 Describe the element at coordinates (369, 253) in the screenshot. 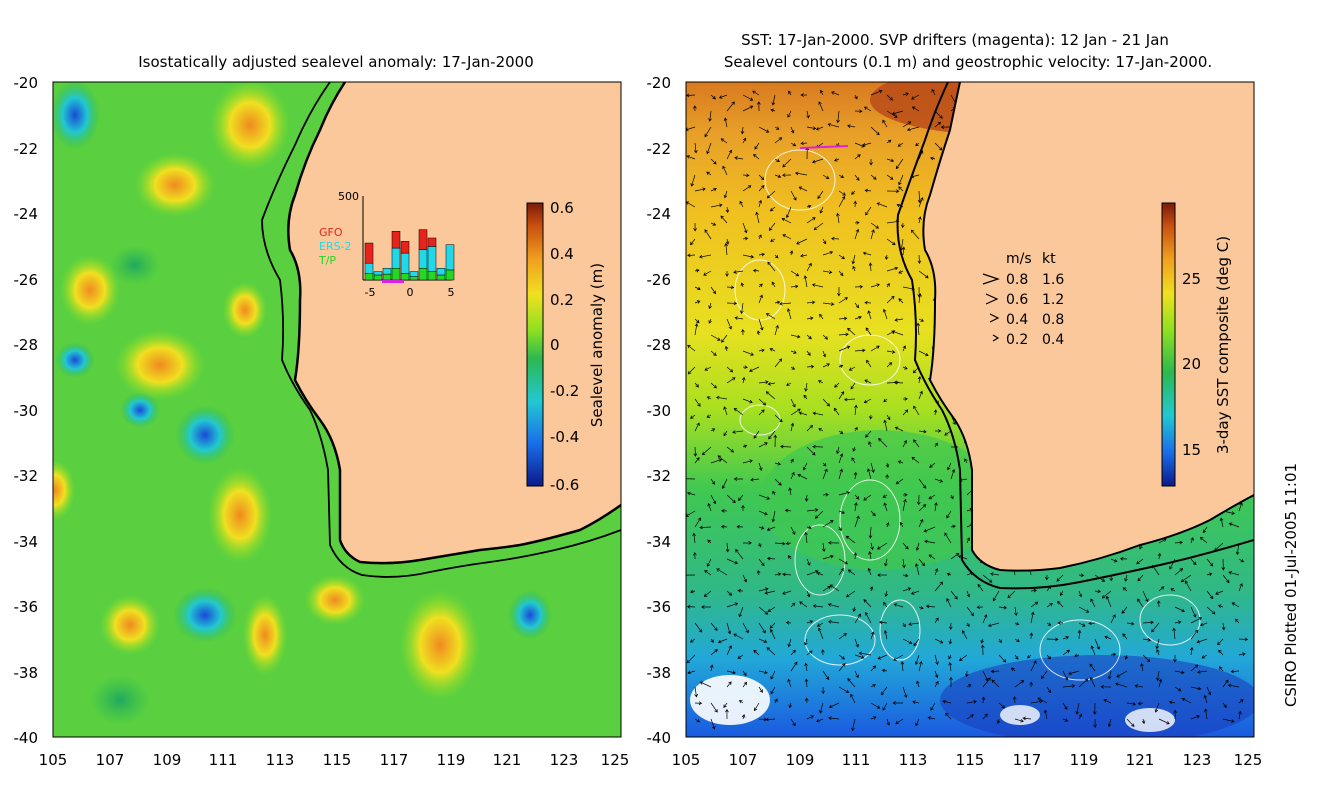

I see `inset-bar-gfo` at that location.